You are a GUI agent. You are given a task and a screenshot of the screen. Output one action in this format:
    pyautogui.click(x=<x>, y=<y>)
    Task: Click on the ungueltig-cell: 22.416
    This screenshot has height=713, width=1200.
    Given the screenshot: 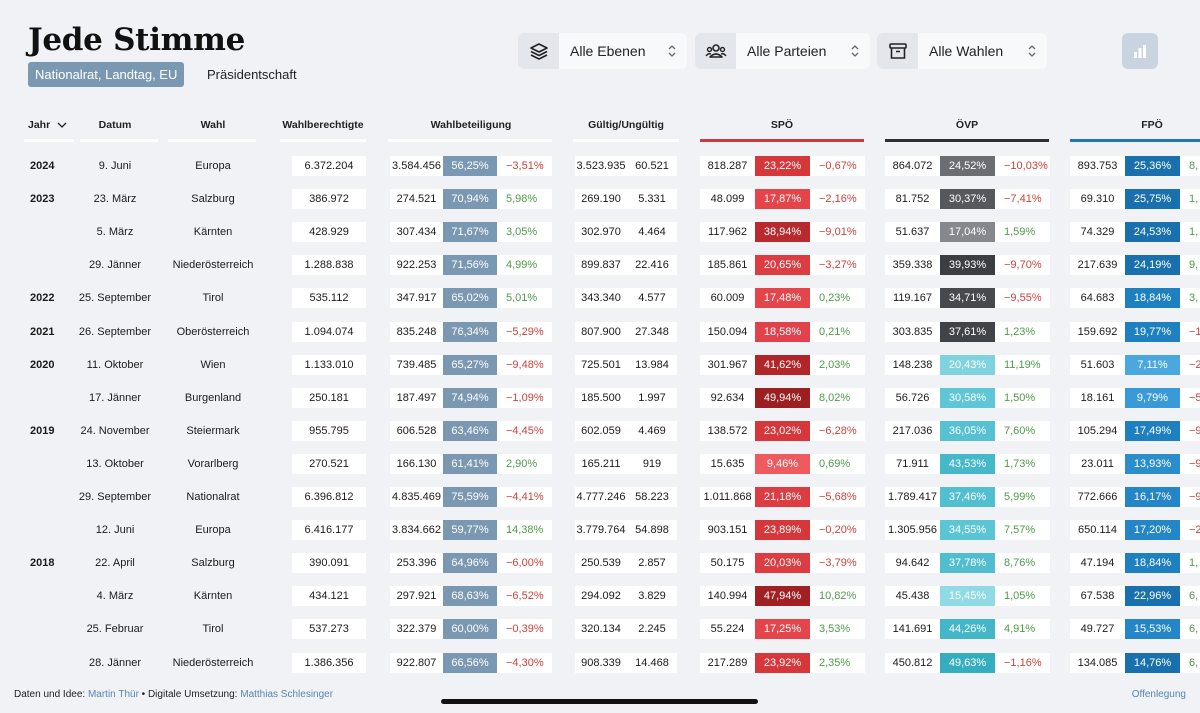 What is the action you would take?
    pyautogui.click(x=652, y=265)
    